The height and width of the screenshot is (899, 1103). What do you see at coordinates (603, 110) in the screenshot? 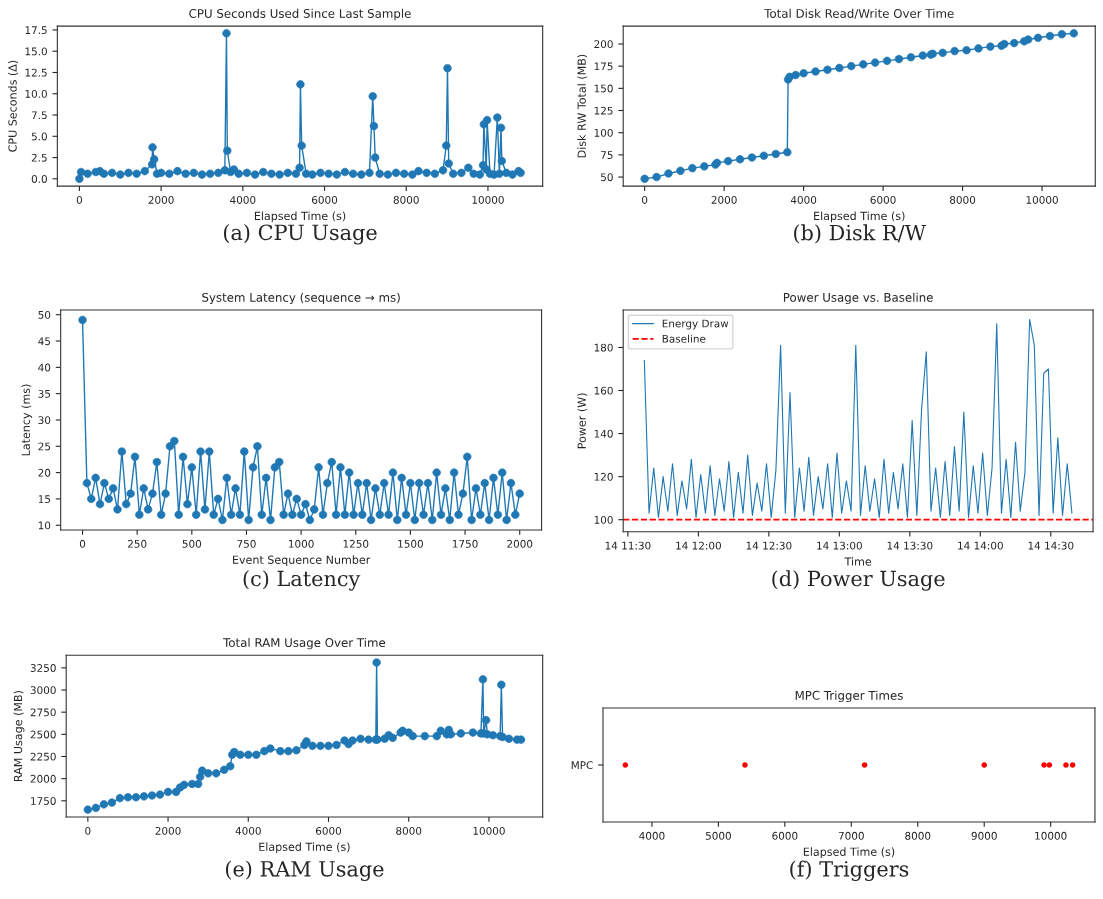
I see `y-tick-label: 125` at bounding box center [603, 110].